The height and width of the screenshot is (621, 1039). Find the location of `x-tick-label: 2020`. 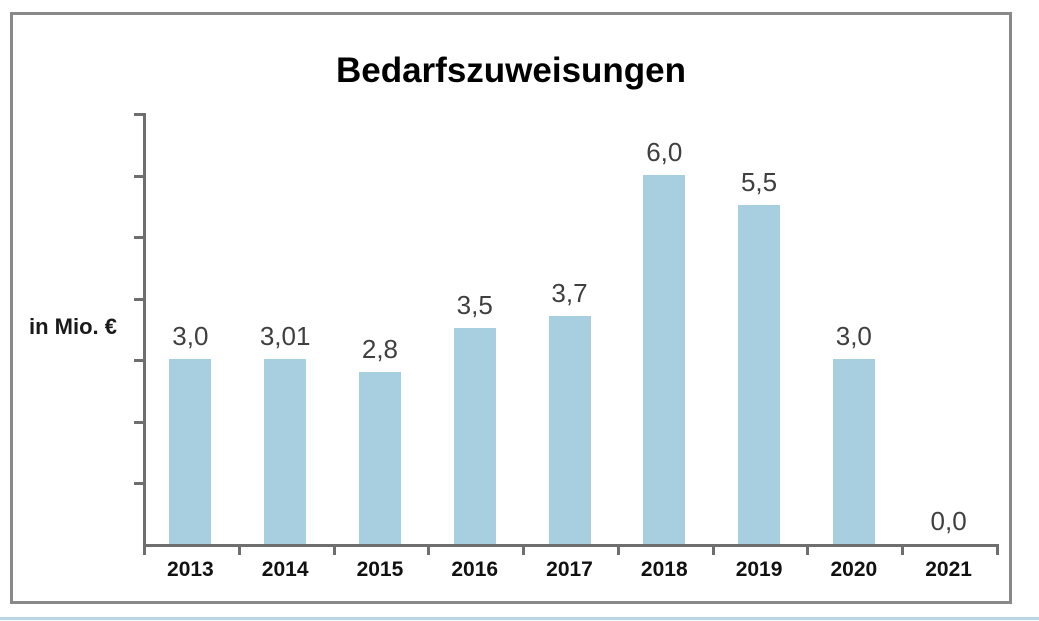

x-tick-label: 2020 is located at coordinates (854, 569).